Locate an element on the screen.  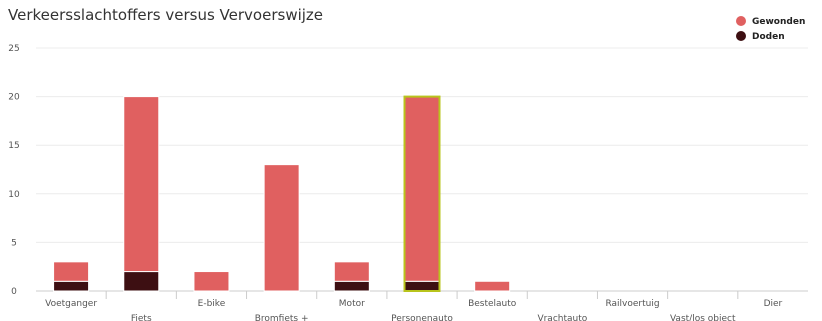
y-tick-label-5: 5 is located at coordinates (14, 243).